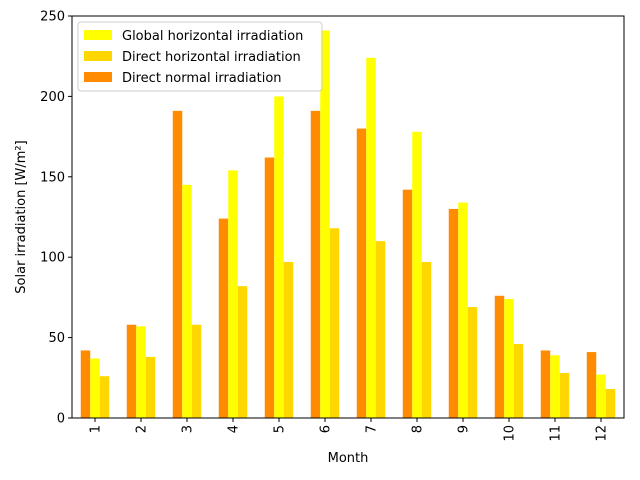 Image resolution: width=640 pixels, height=480 pixels. What do you see at coordinates (349, 430) in the screenshot?
I see `x-axis: 1 2 3 4 5 6 7 8 9 10 11 12` at bounding box center [349, 430].